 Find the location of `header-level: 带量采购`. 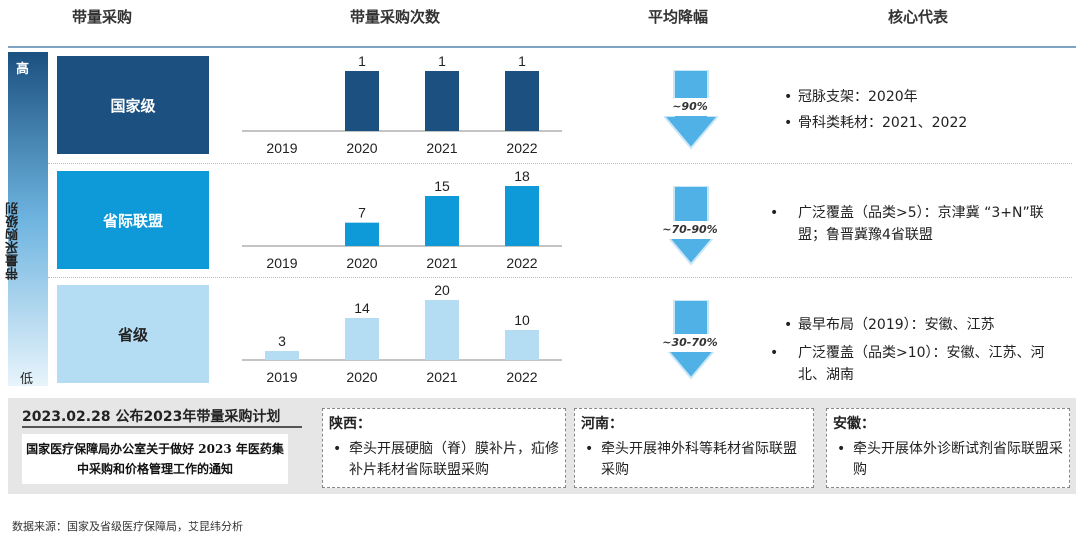

header-level: 带量采购 is located at coordinates (102, 17).